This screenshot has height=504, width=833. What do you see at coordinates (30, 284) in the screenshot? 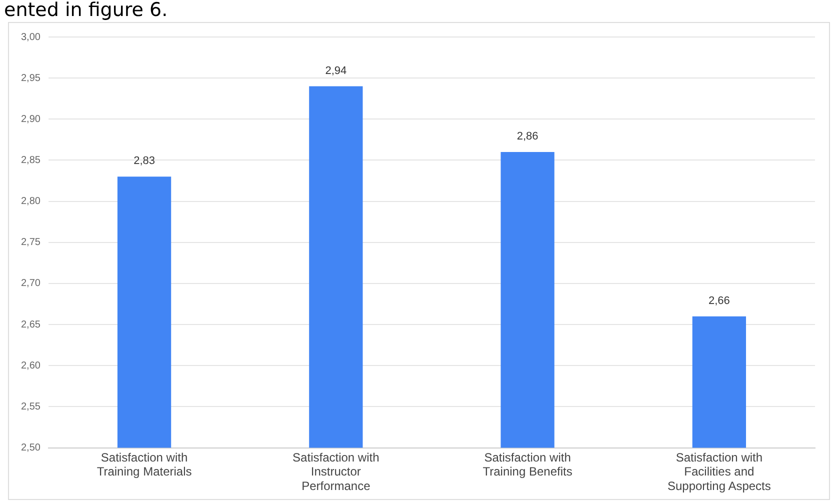
I see `y-tick-label: 2,70` at bounding box center [30, 284].